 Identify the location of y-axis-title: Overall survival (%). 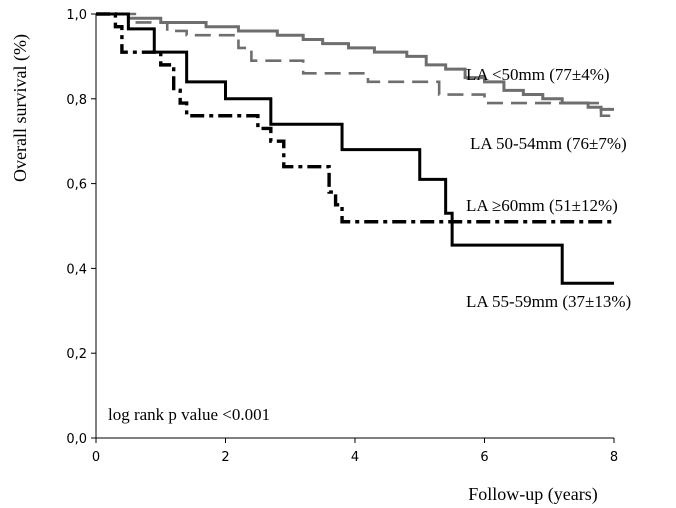
(20, 108).